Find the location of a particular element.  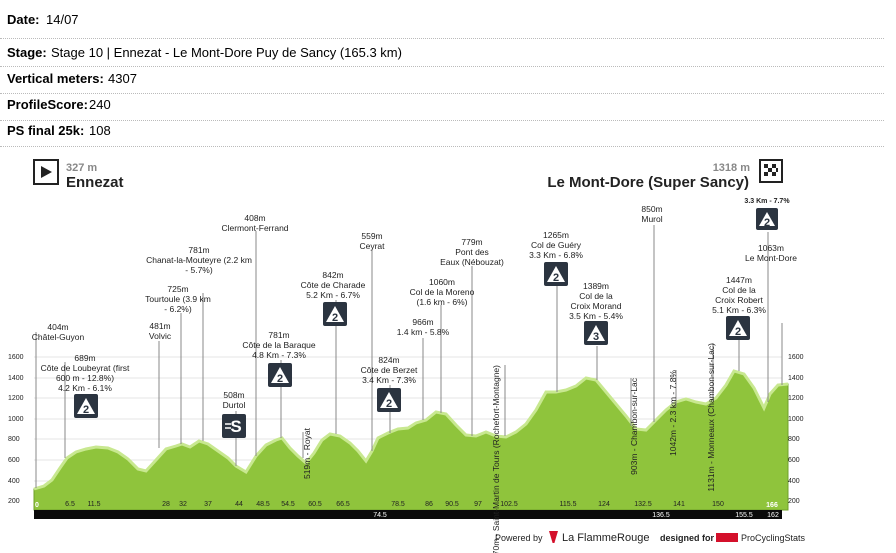

svg-text: S is located at coordinates (235, 426).